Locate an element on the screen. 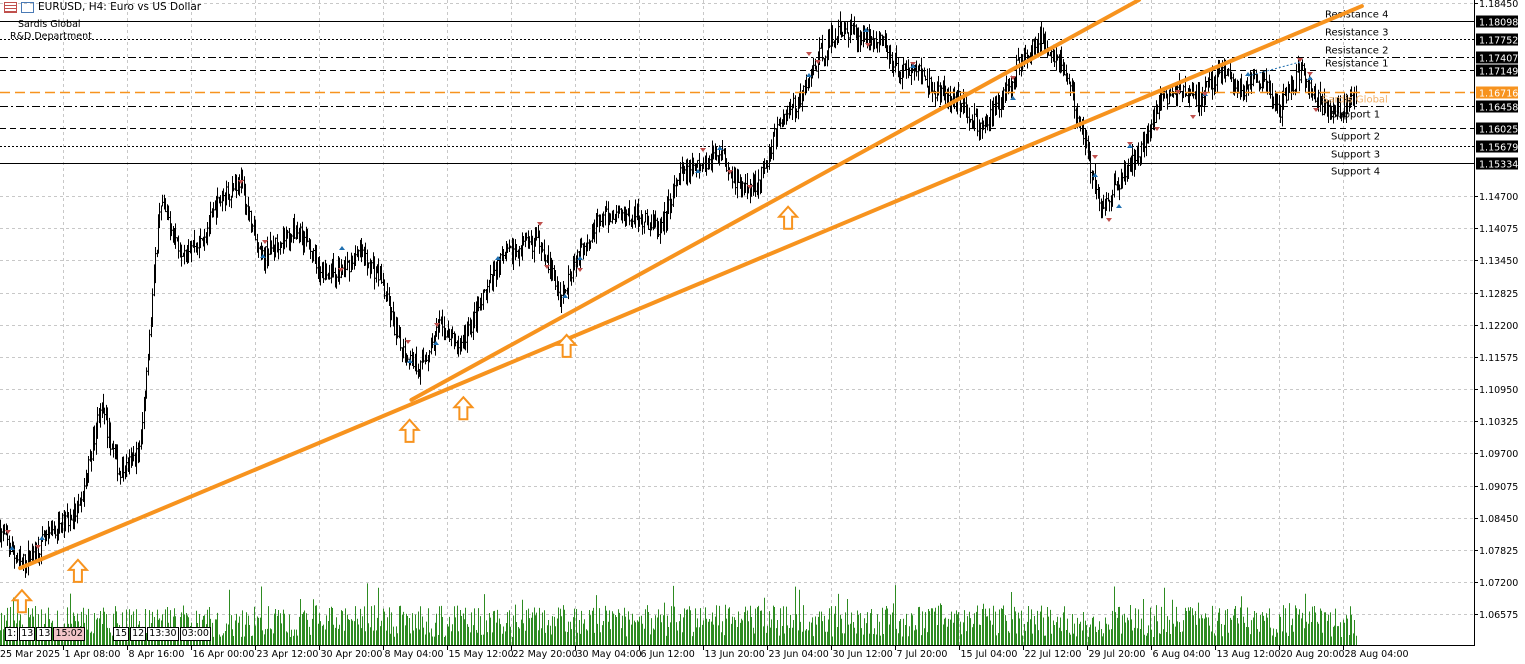  time-tick-label: 6 Aug 04:00 is located at coordinates (1182, 654).